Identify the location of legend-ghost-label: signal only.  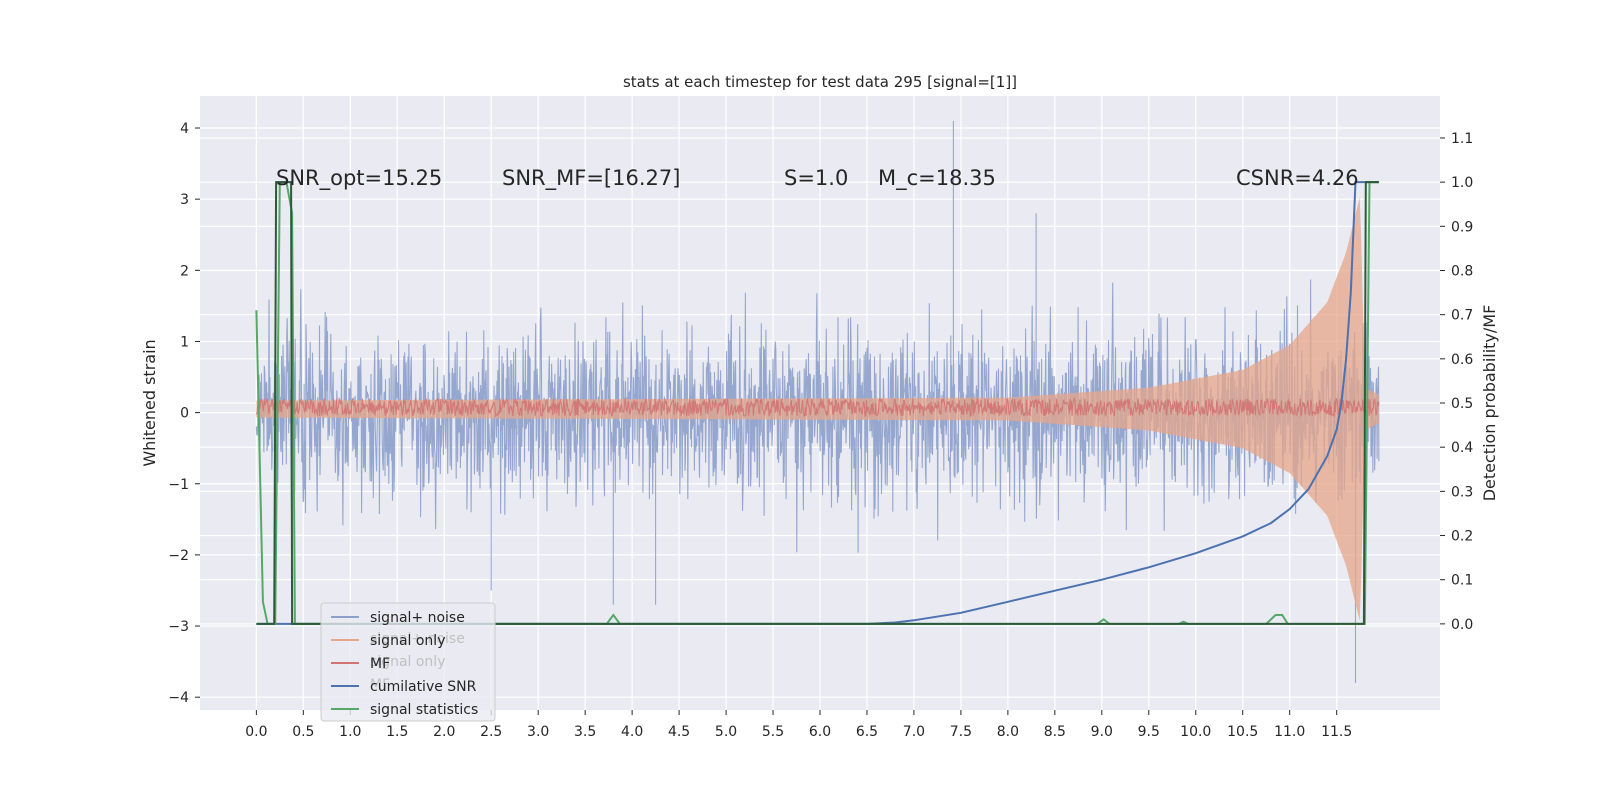
(407, 662).